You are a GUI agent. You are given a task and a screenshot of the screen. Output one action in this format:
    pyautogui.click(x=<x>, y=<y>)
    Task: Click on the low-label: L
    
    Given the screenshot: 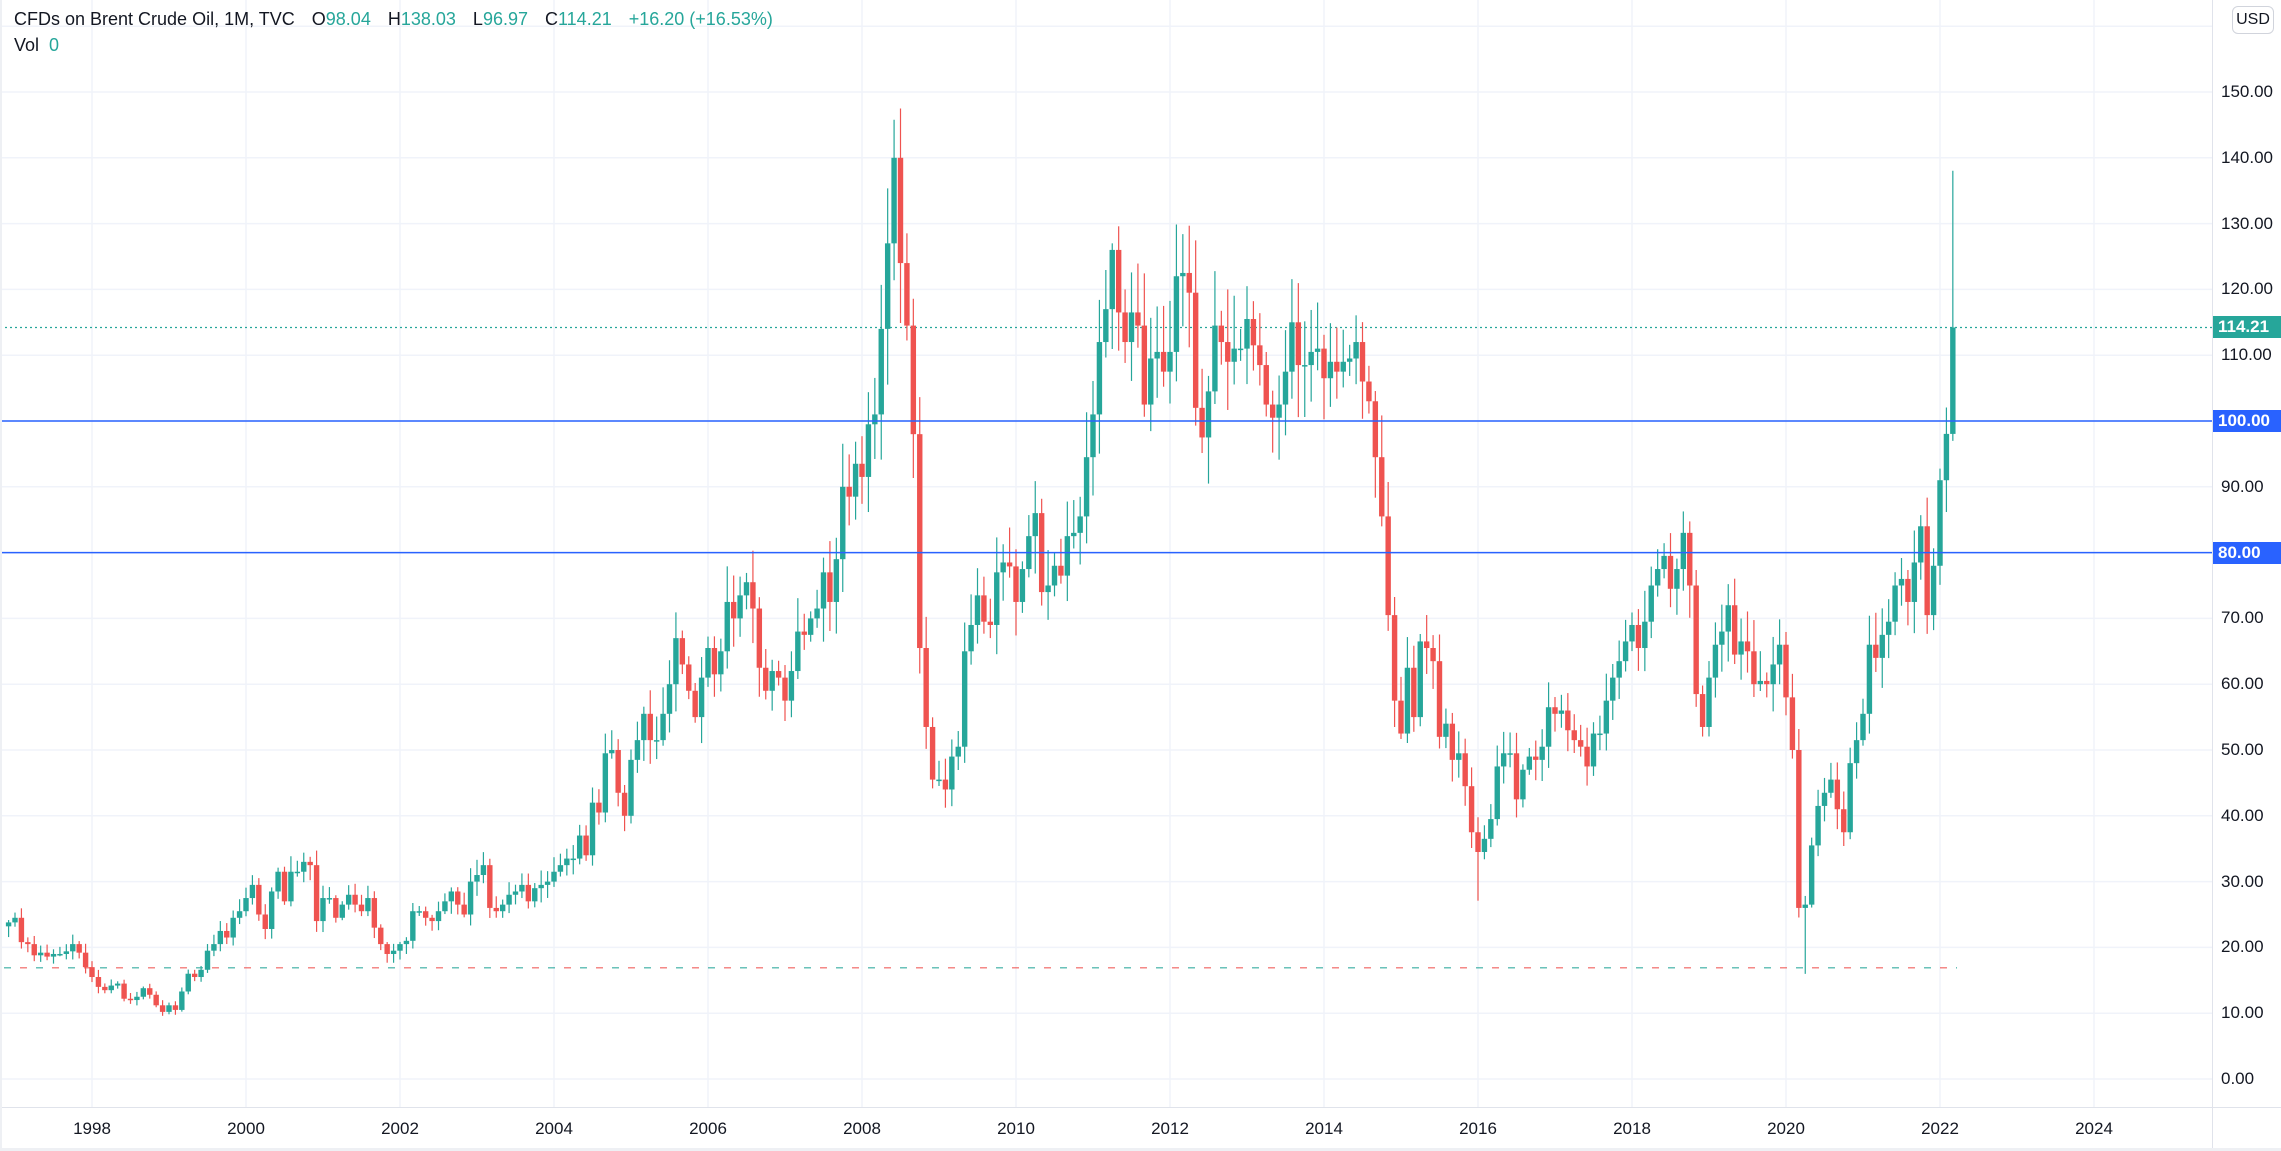 What is the action you would take?
    pyautogui.click(x=477, y=19)
    